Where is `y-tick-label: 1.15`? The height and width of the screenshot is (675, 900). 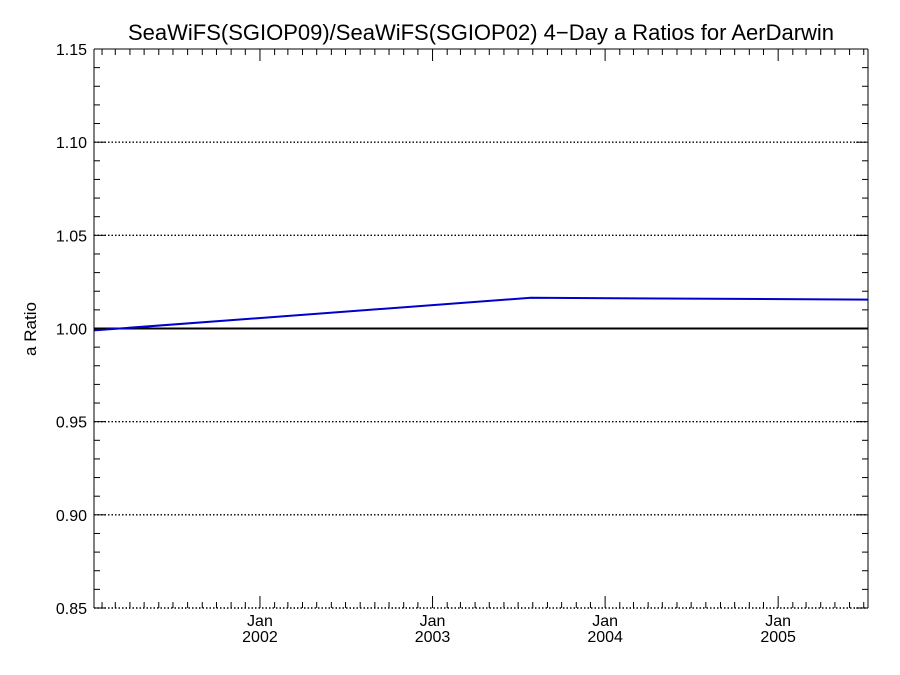 y-tick-label: 1.15 is located at coordinates (71, 50).